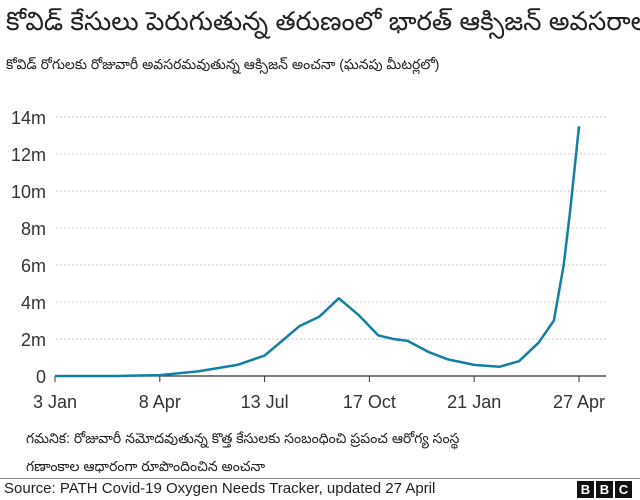 This screenshot has width=640, height=500. Describe the element at coordinates (28, 118) in the screenshot. I see `y-tick-label: 14m` at that location.